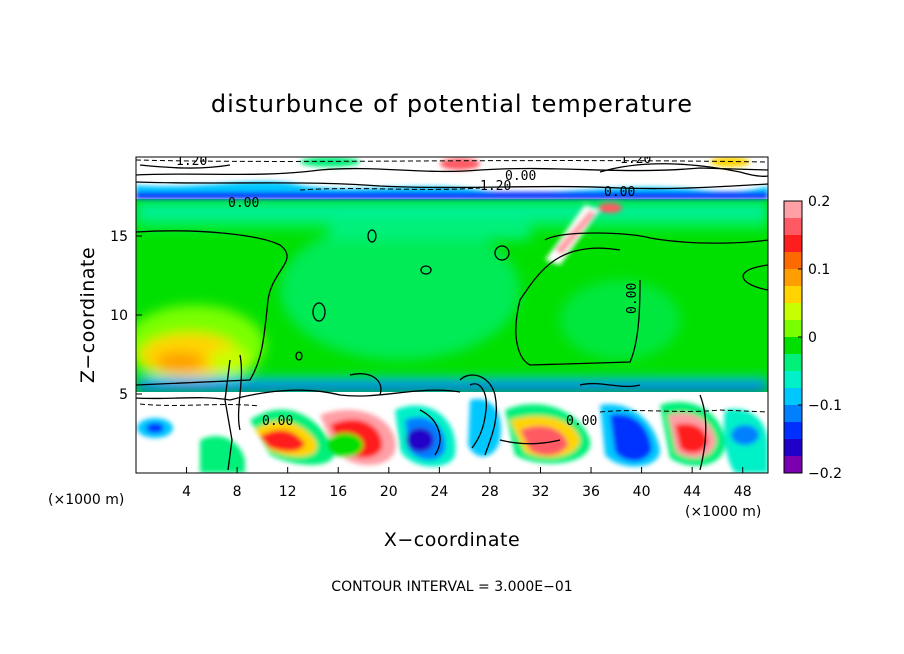 This screenshot has height=654, width=904. What do you see at coordinates (825, 406) in the screenshot?
I see `colorbar-tick-label: −0.1` at bounding box center [825, 406].